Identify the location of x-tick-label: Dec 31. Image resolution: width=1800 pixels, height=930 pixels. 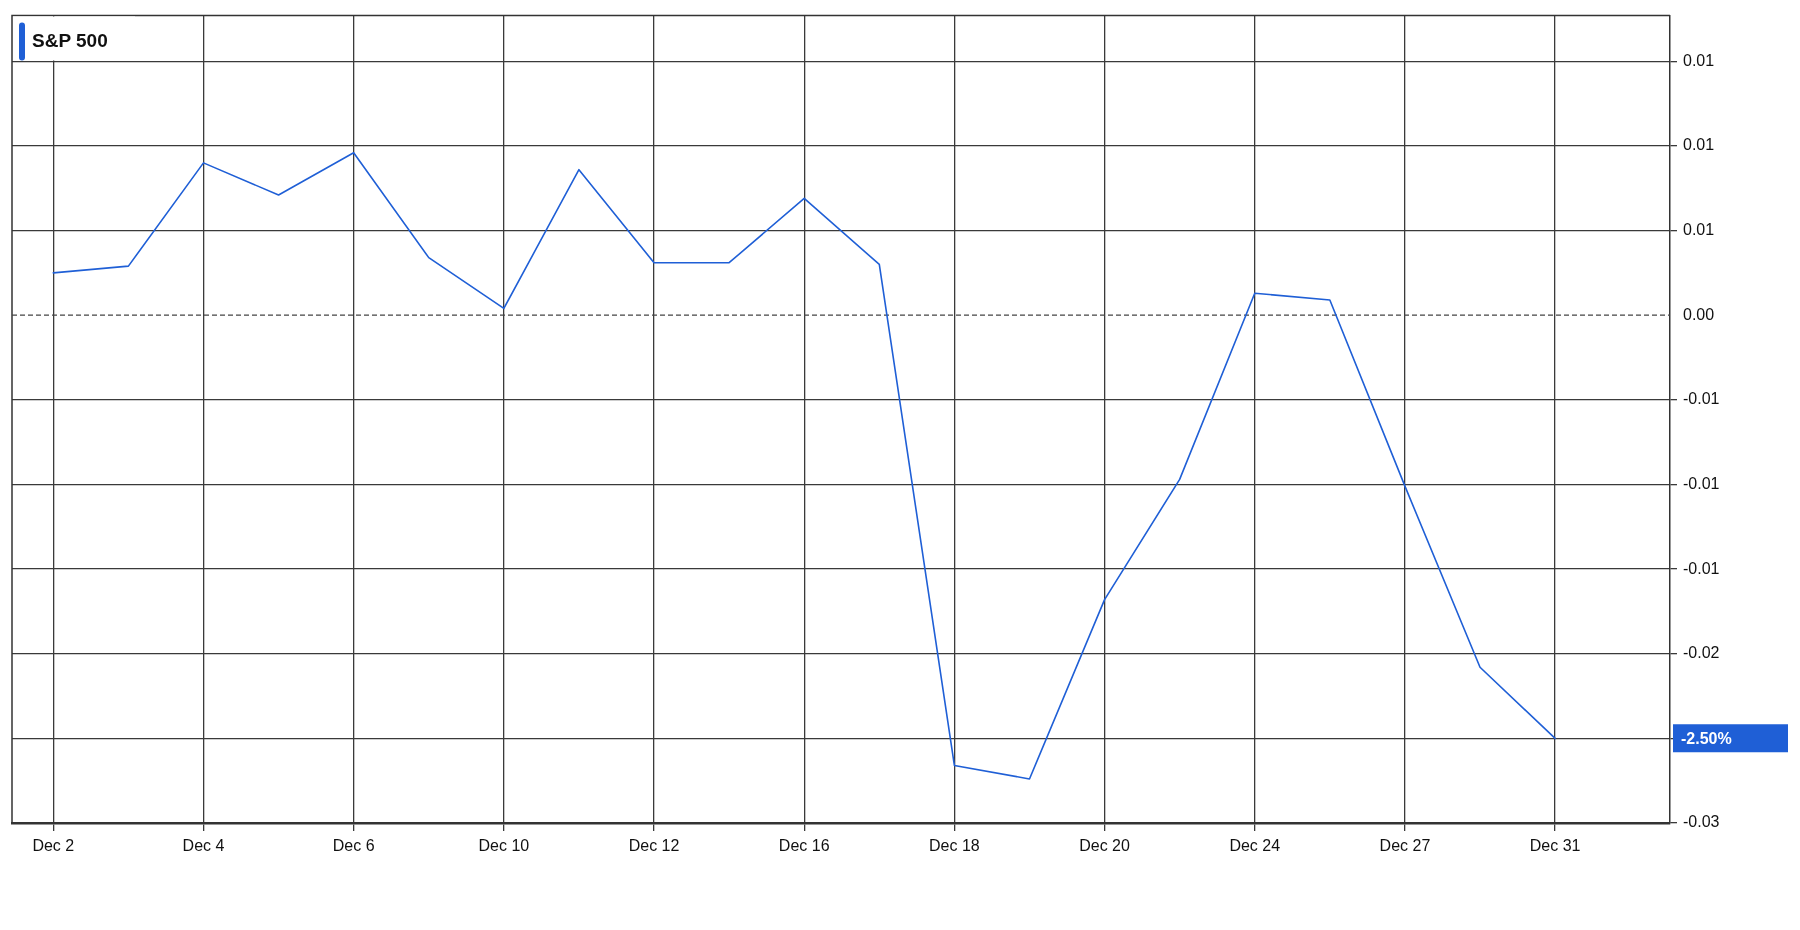
(1555, 846).